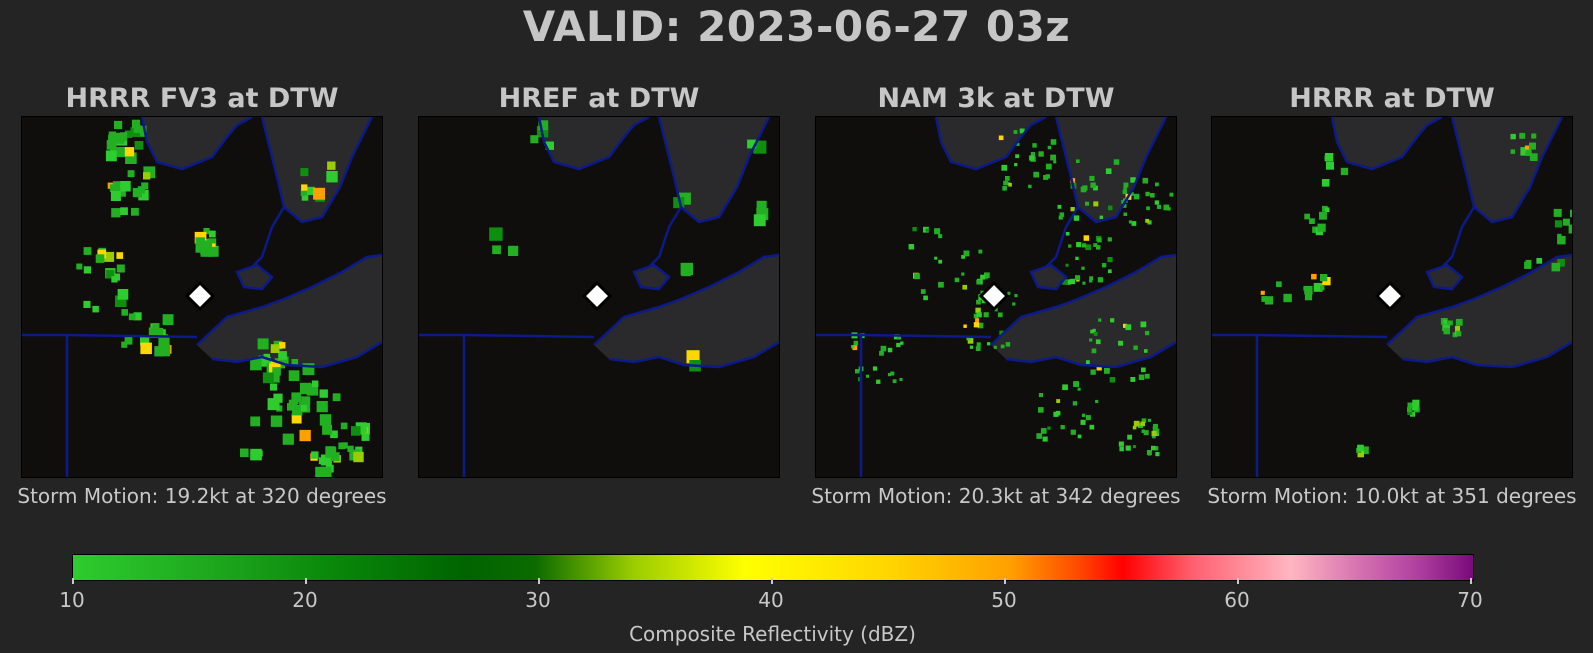 The image size is (1593, 653). I want to click on panel-title: HREF at DTW, so click(599, 98).